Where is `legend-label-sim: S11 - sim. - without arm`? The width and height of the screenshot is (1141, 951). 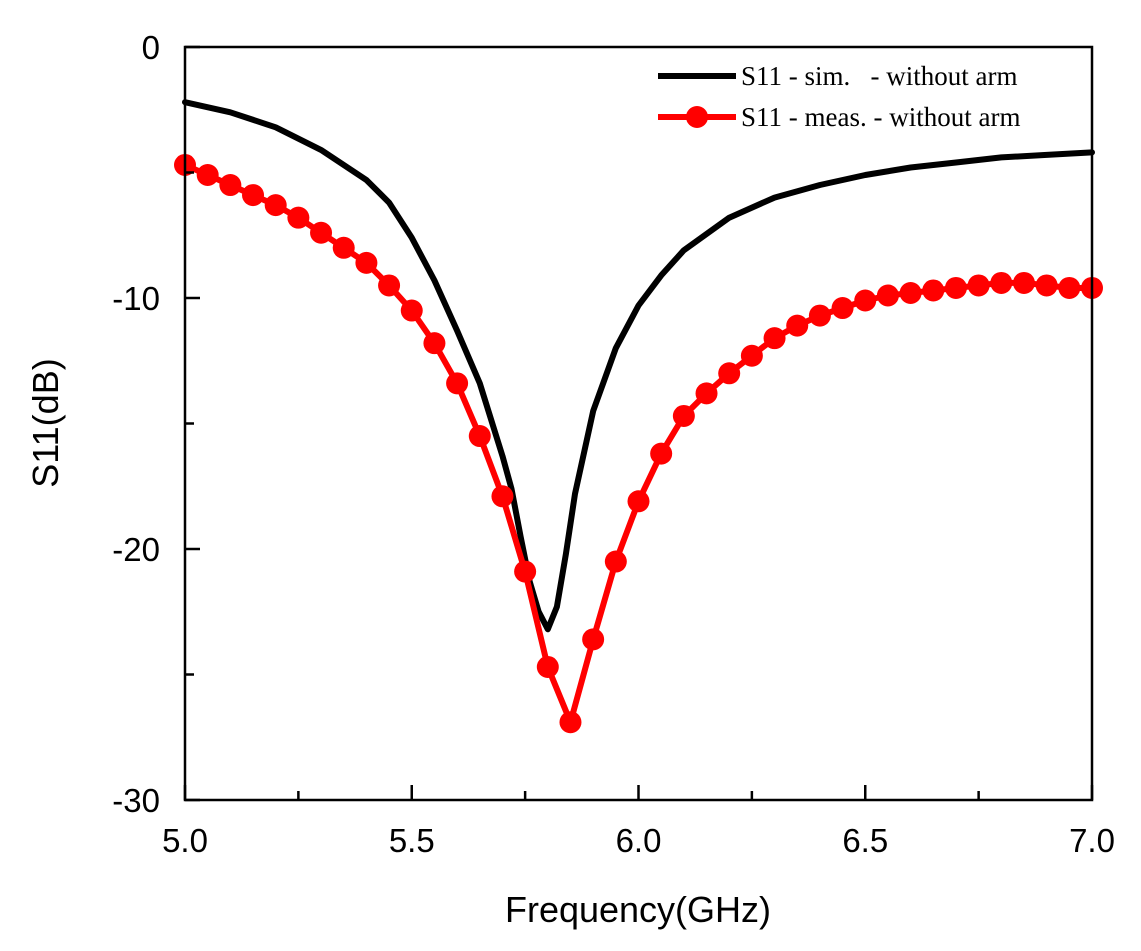 legend-label-sim: S11 - sim. - without arm is located at coordinates (879, 76).